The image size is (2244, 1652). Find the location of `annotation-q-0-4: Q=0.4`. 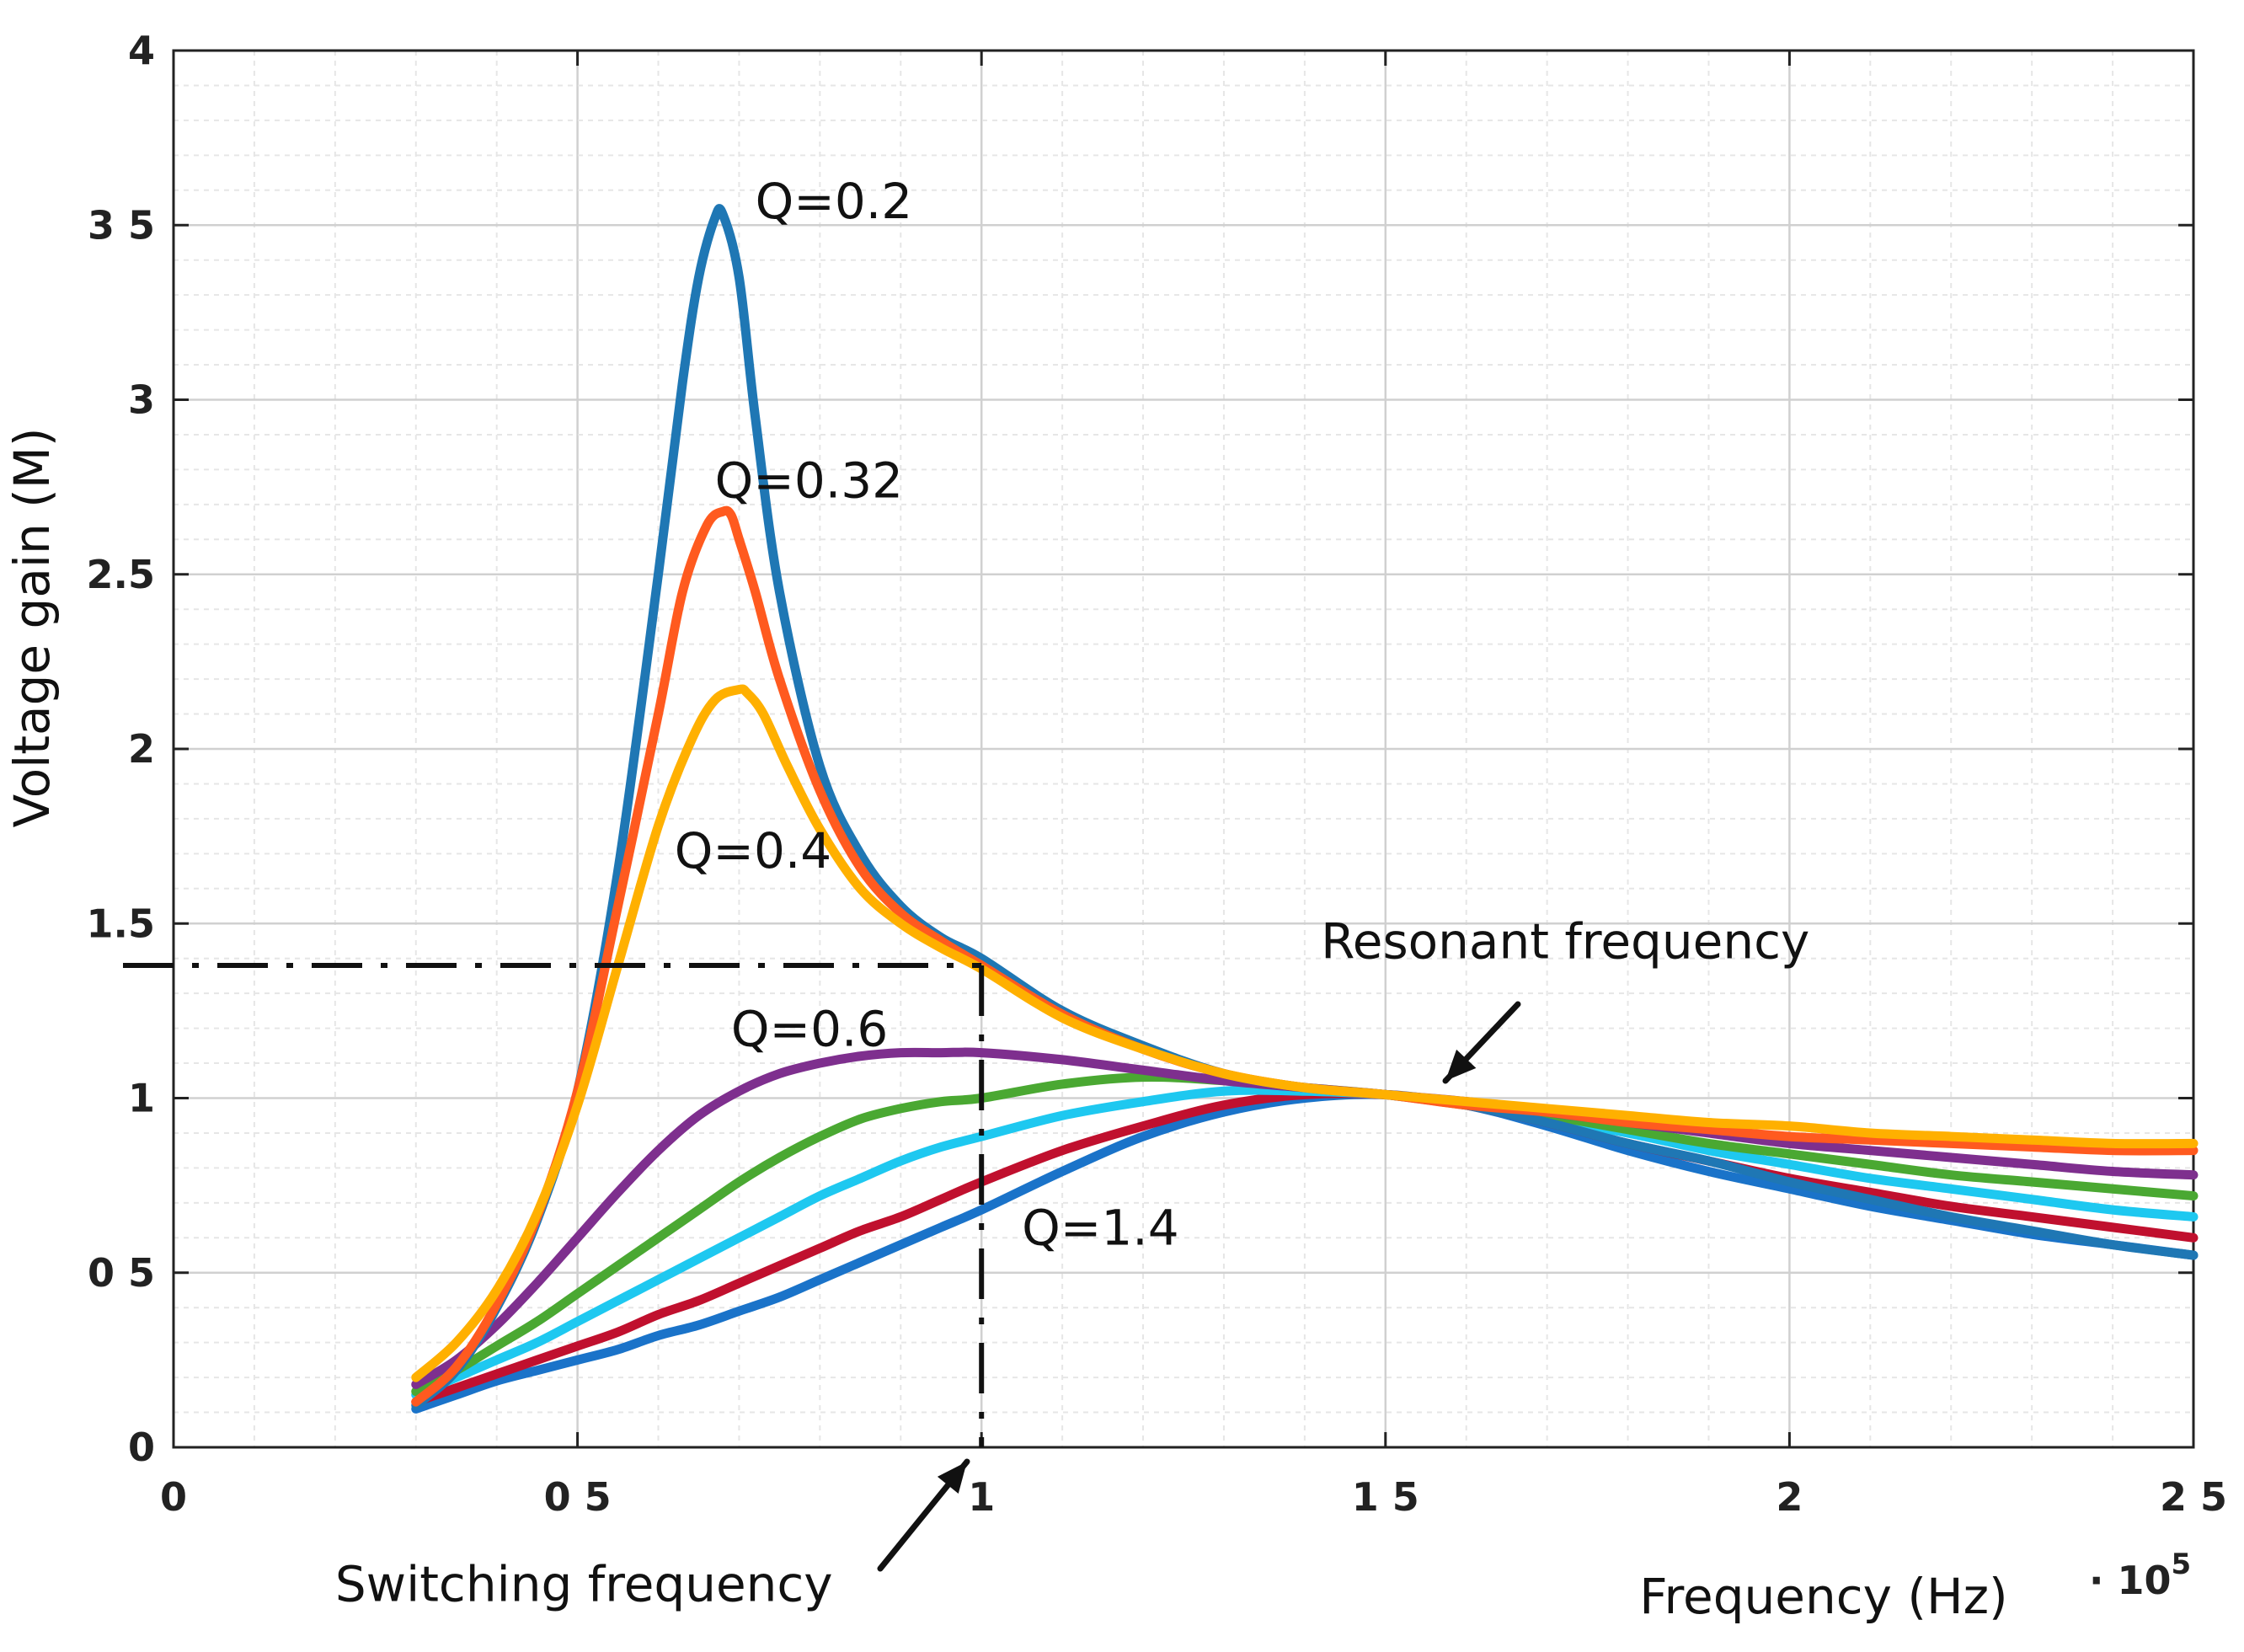

annotation-q-0-4: Q=0.4 is located at coordinates (753, 850).